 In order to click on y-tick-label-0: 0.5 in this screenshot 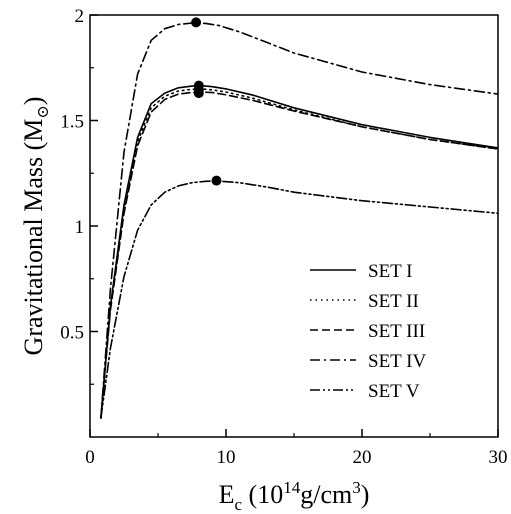, I will do `click(72, 333)`.